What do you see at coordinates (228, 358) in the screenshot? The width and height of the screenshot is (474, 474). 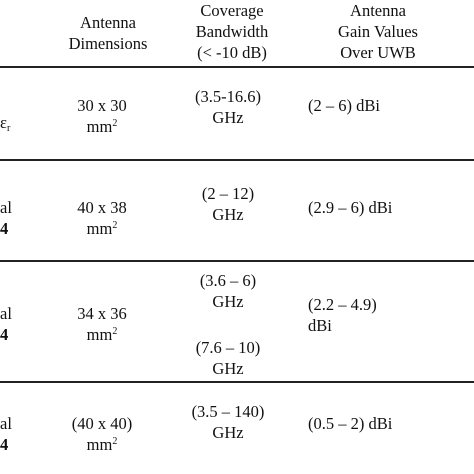 I see `row-3-bandwidth-b: (7.6 – 10) GHz` at bounding box center [228, 358].